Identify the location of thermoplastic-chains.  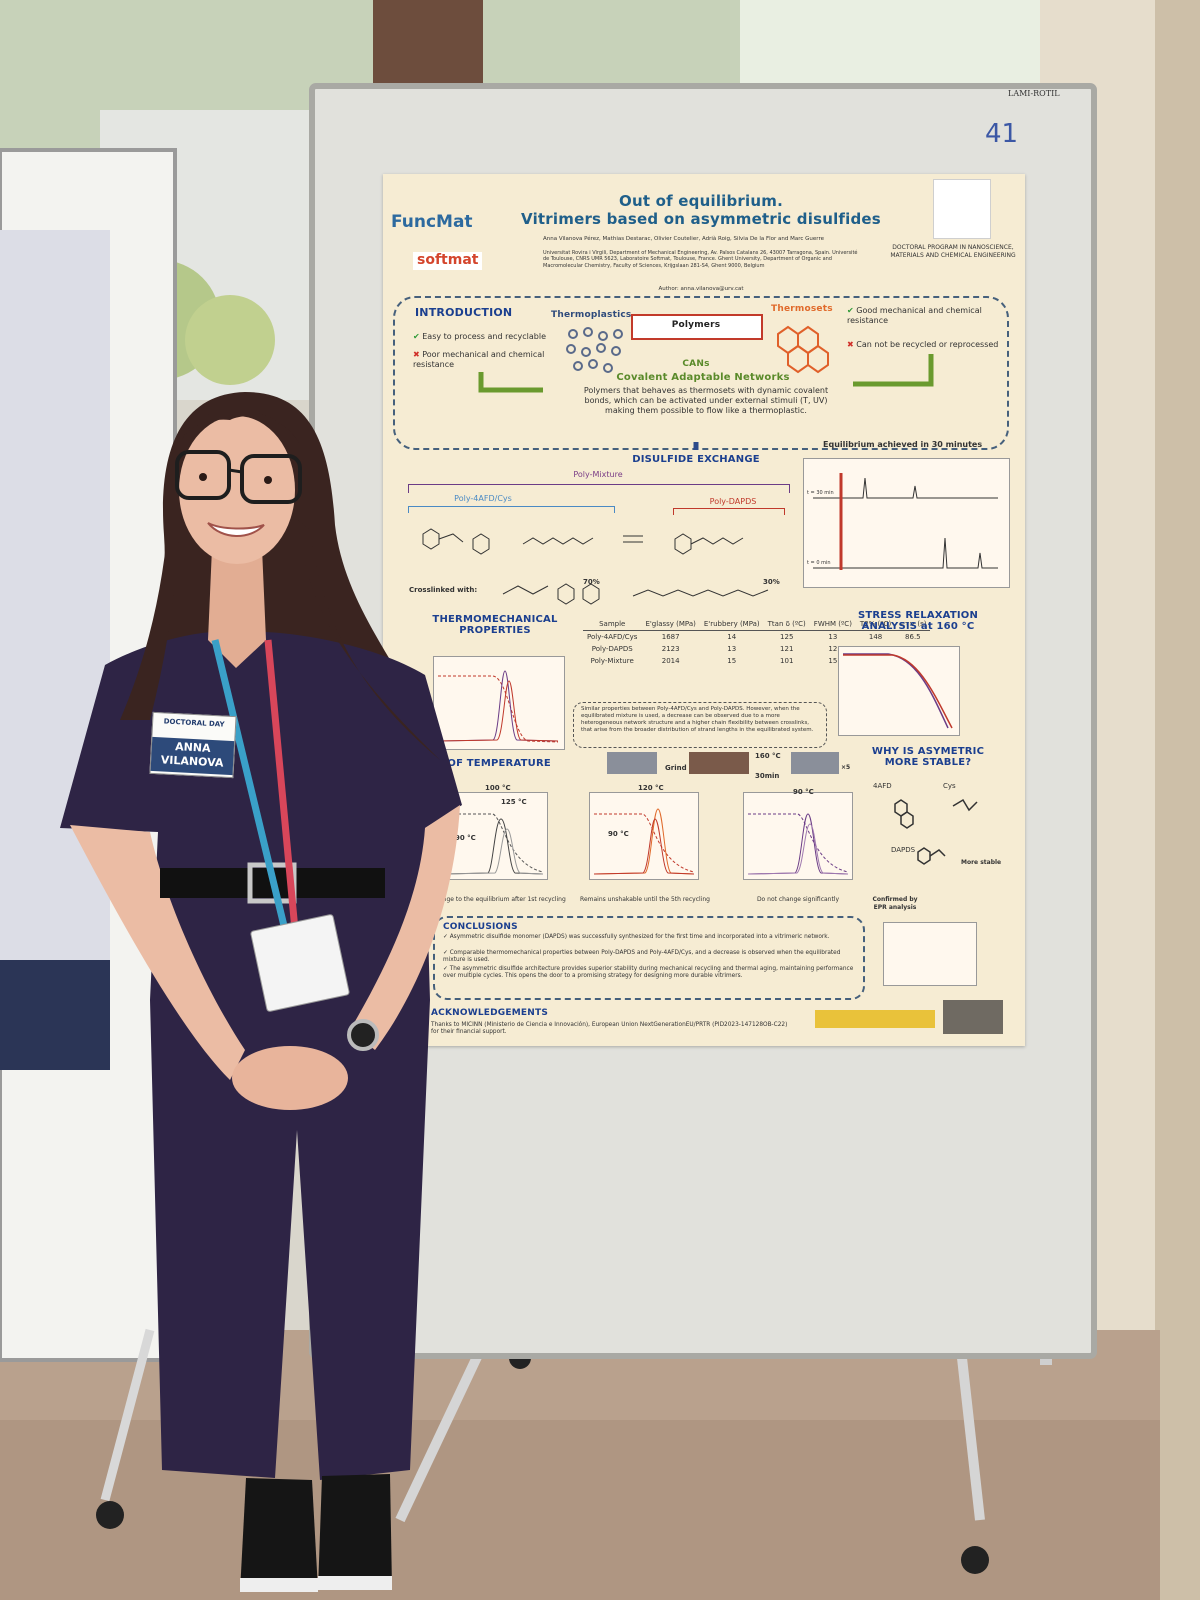
(594, 350).